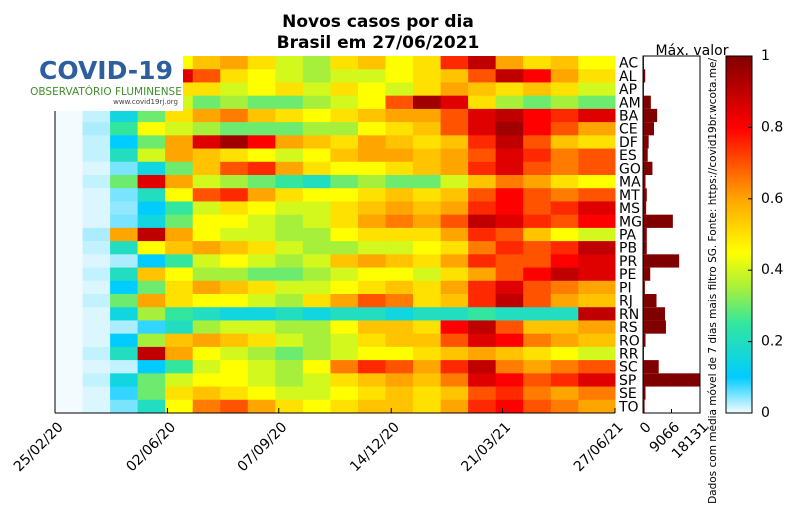 The width and height of the screenshot is (785, 508). I want to click on x-tick-label: 27/06/21, so click(599, 447).